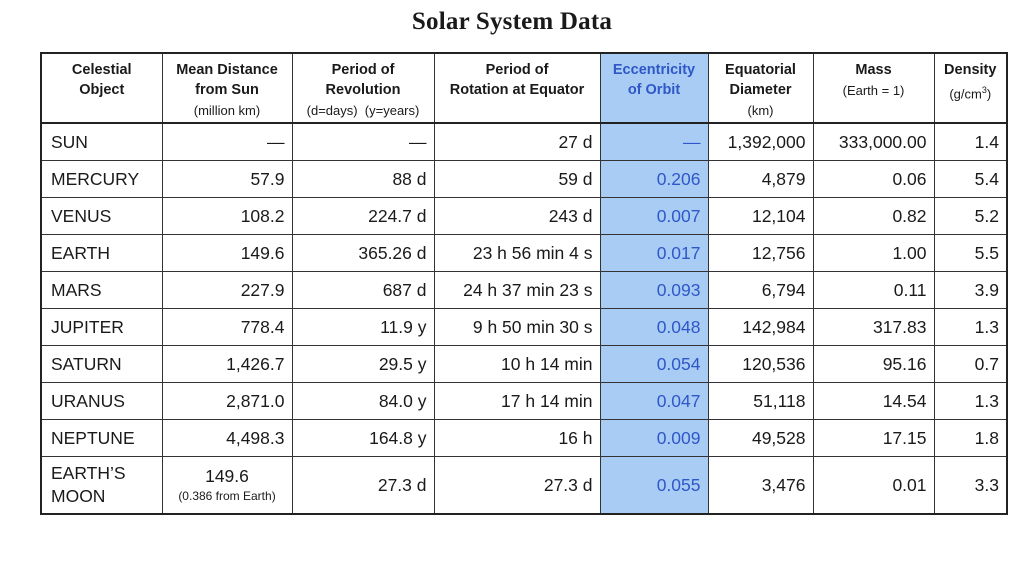 Image resolution: width=1024 pixels, height=576 pixels. What do you see at coordinates (517, 401) in the screenshot?
I see `cell-rotation: 17 h 14 min` at bounding box center [517, 401].